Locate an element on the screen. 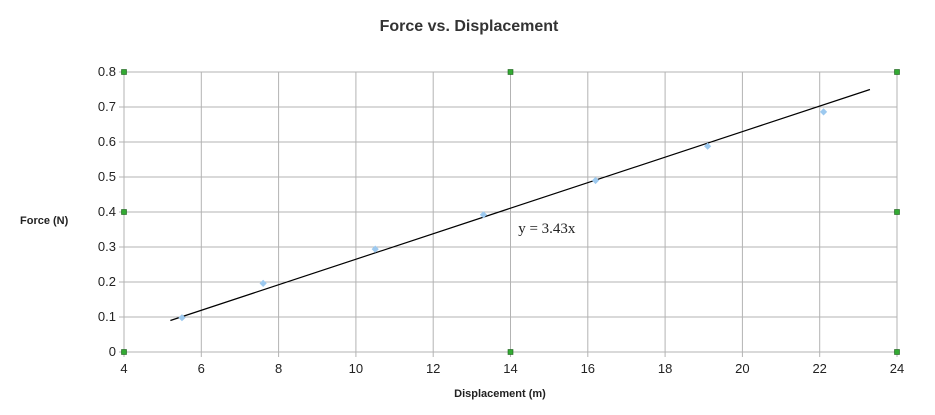 The height and width of the screenshot is (415, 935). x-tick-label: 14 is located at coordinates (510, 368).